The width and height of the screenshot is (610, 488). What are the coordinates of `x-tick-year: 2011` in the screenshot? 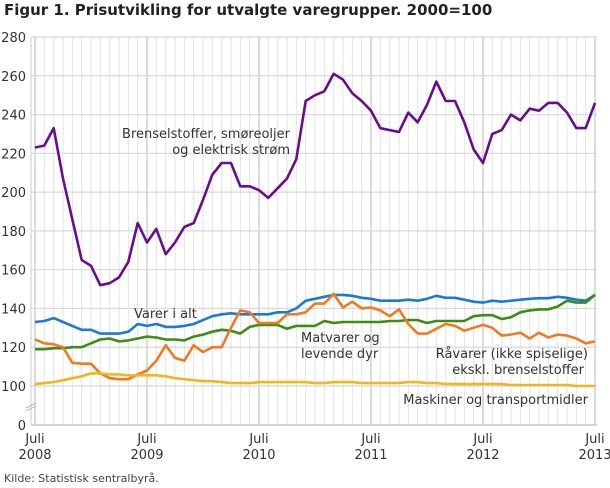 It's located at (370, 455).